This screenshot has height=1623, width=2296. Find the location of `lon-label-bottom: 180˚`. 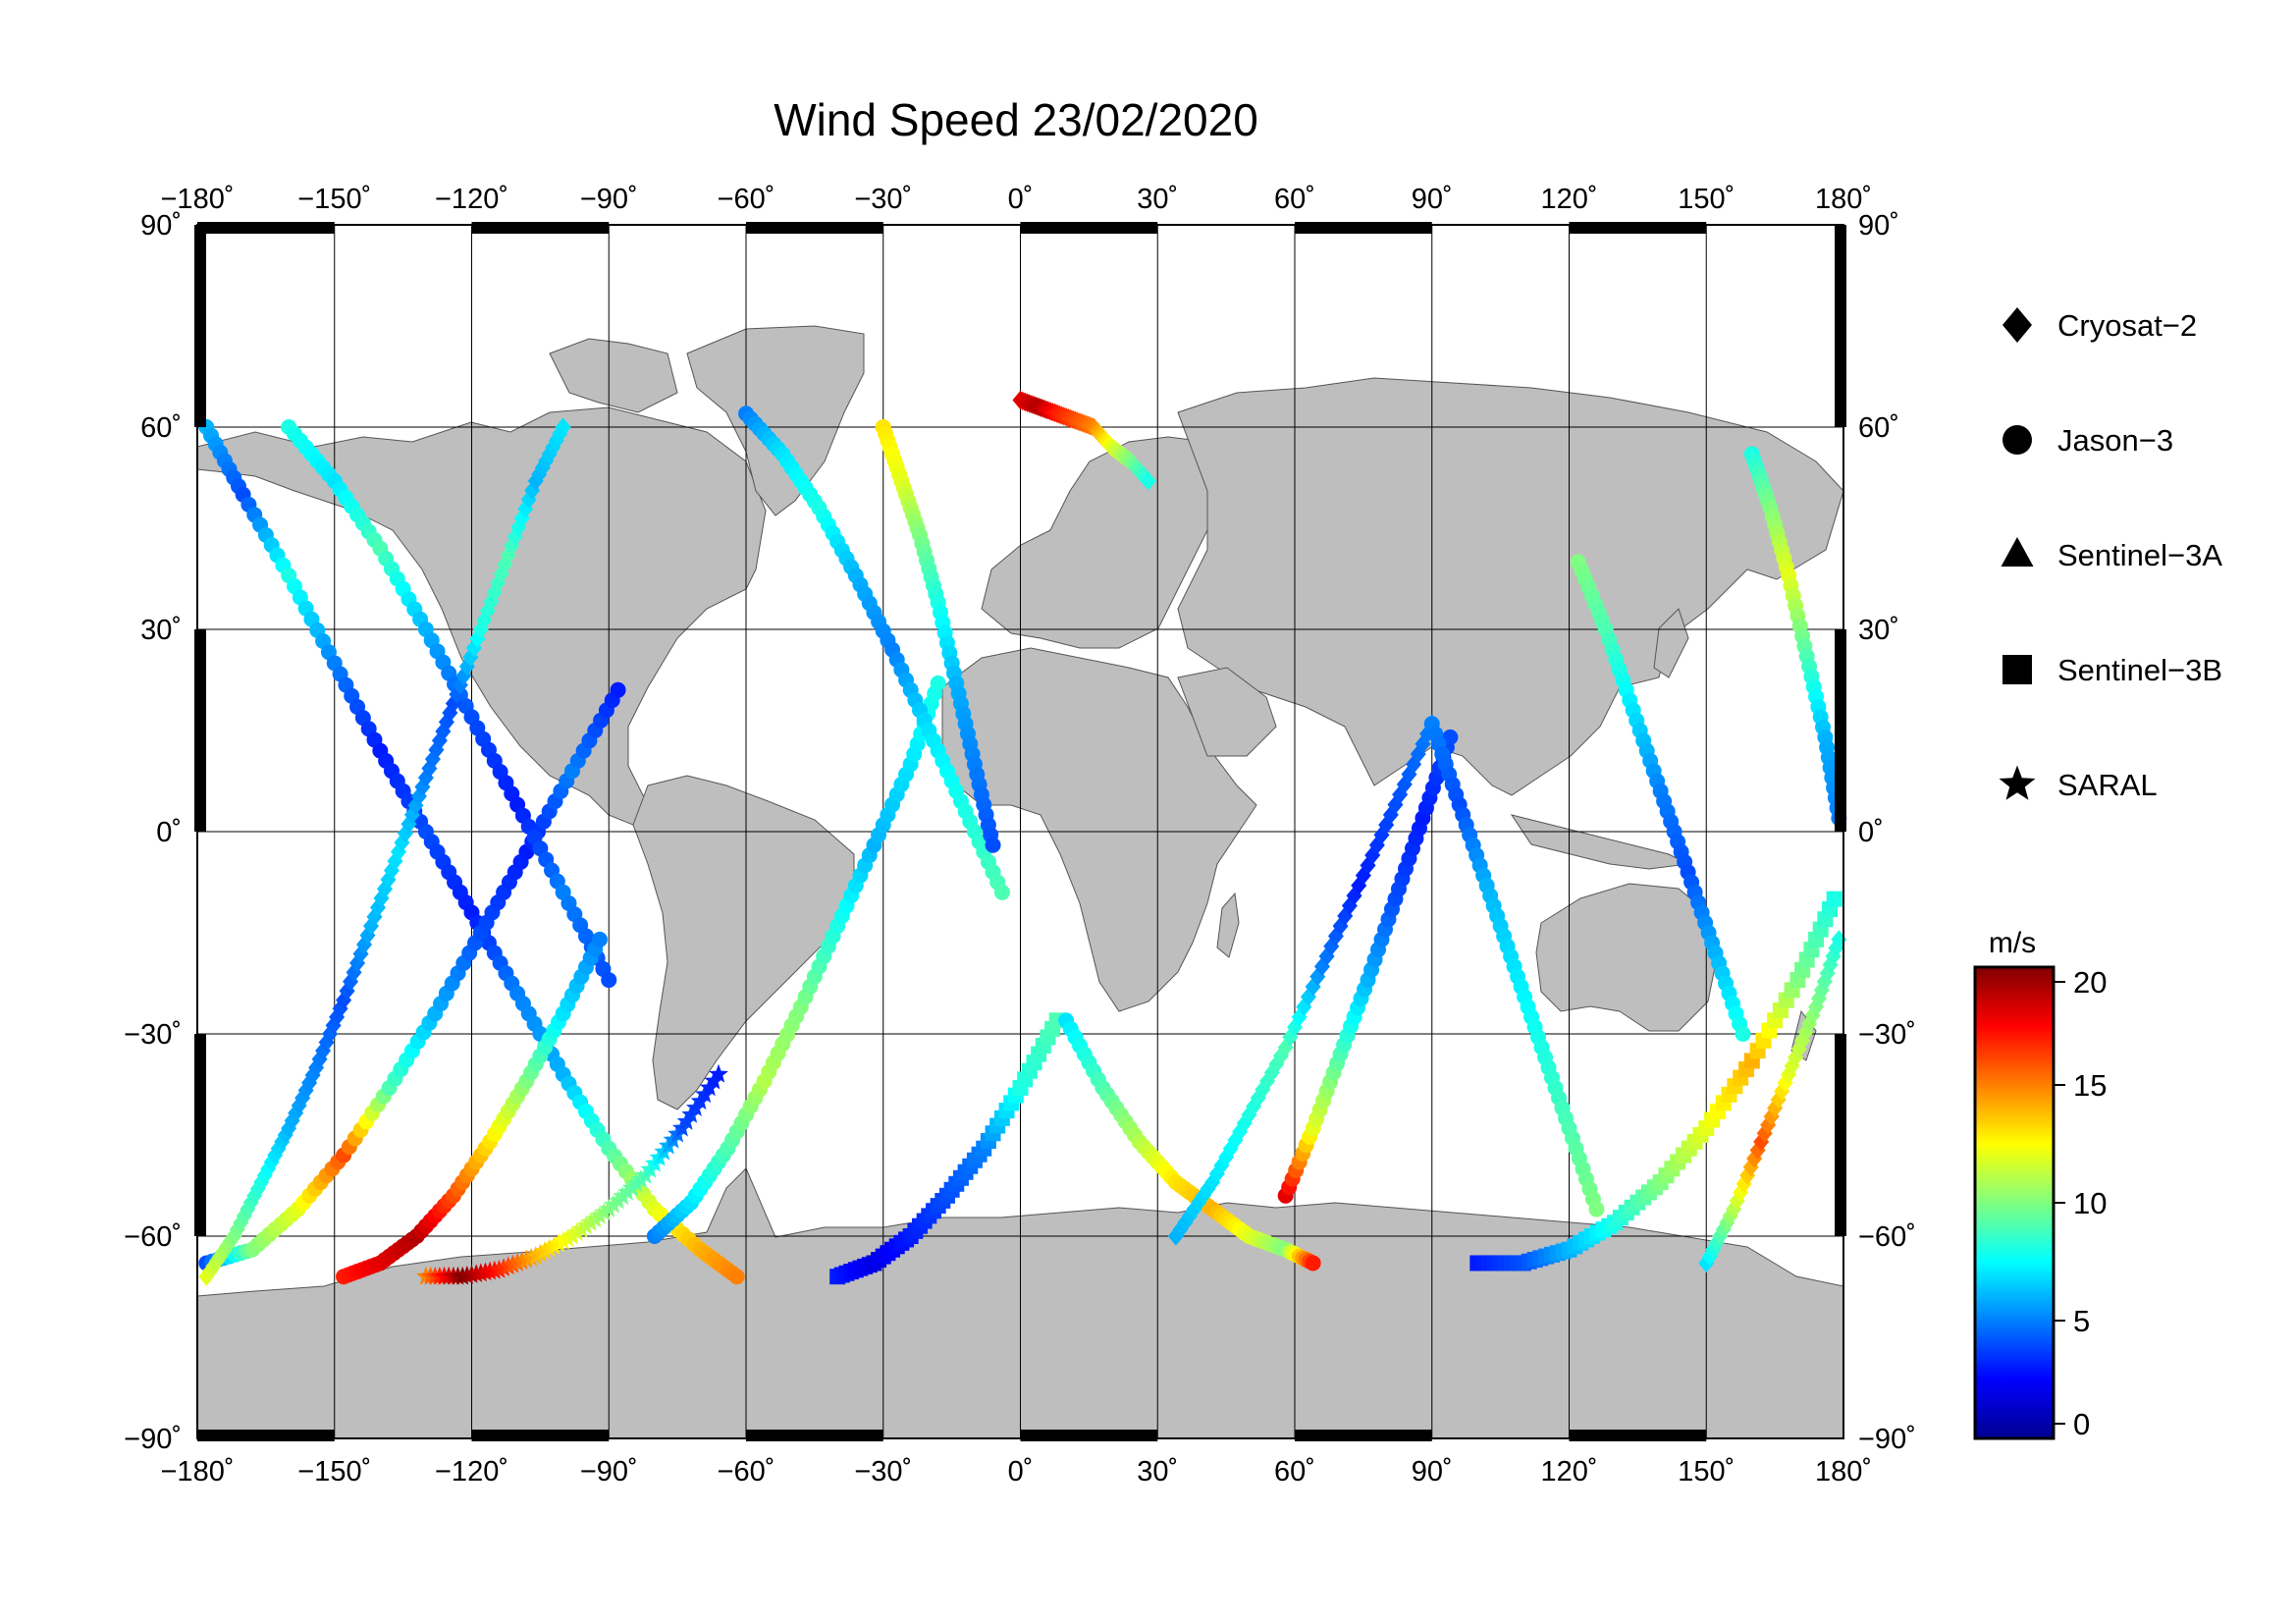

lon-label-bottom: 180˚ is located at coordinates (1844, 1472).